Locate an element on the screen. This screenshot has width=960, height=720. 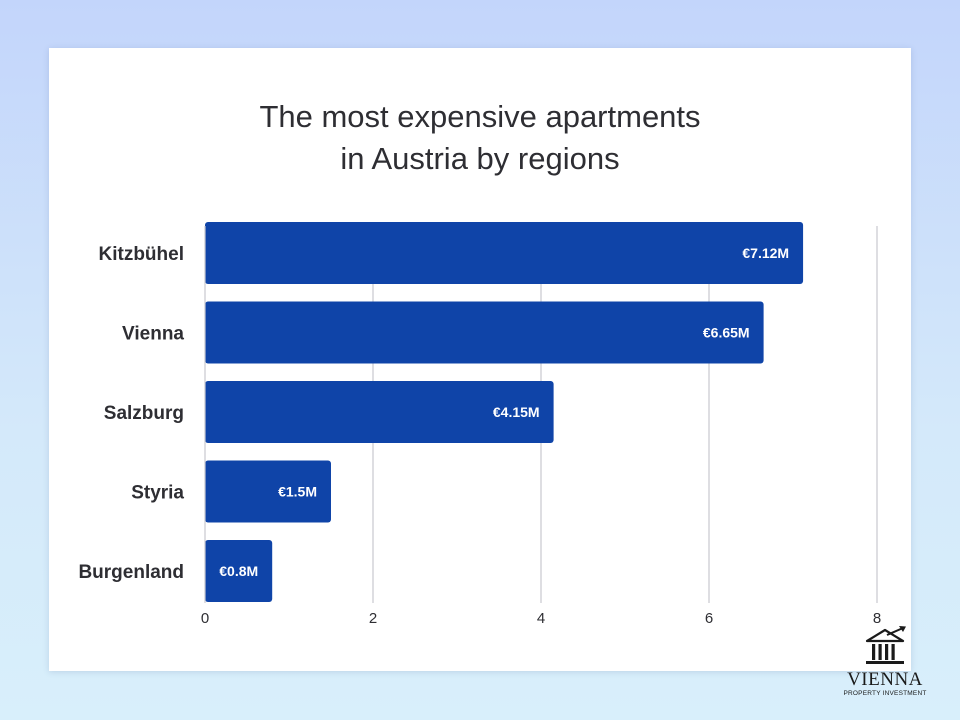
x-tick-label: 8 is located at coordinates (877, 618).